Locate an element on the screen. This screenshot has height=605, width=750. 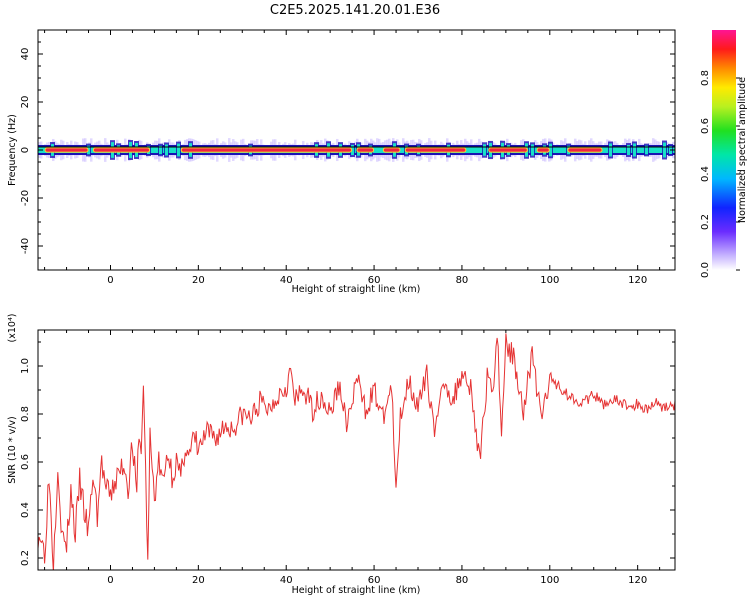
spectrogram-y-tick-label: -40 is located at coordinates (25, 246).